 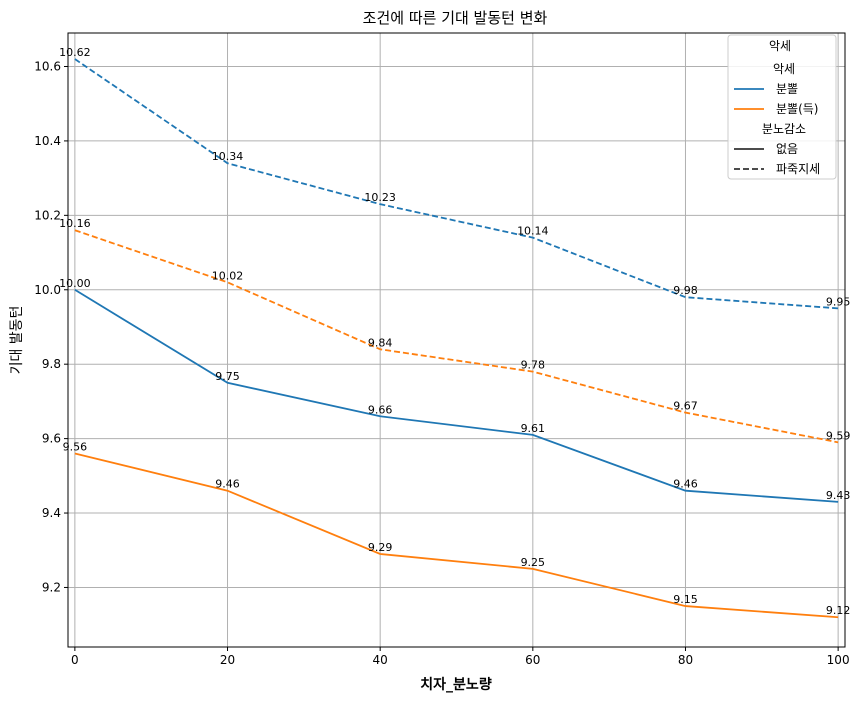 I want to click on data-label: 9.43, so click(x=838, y=495).